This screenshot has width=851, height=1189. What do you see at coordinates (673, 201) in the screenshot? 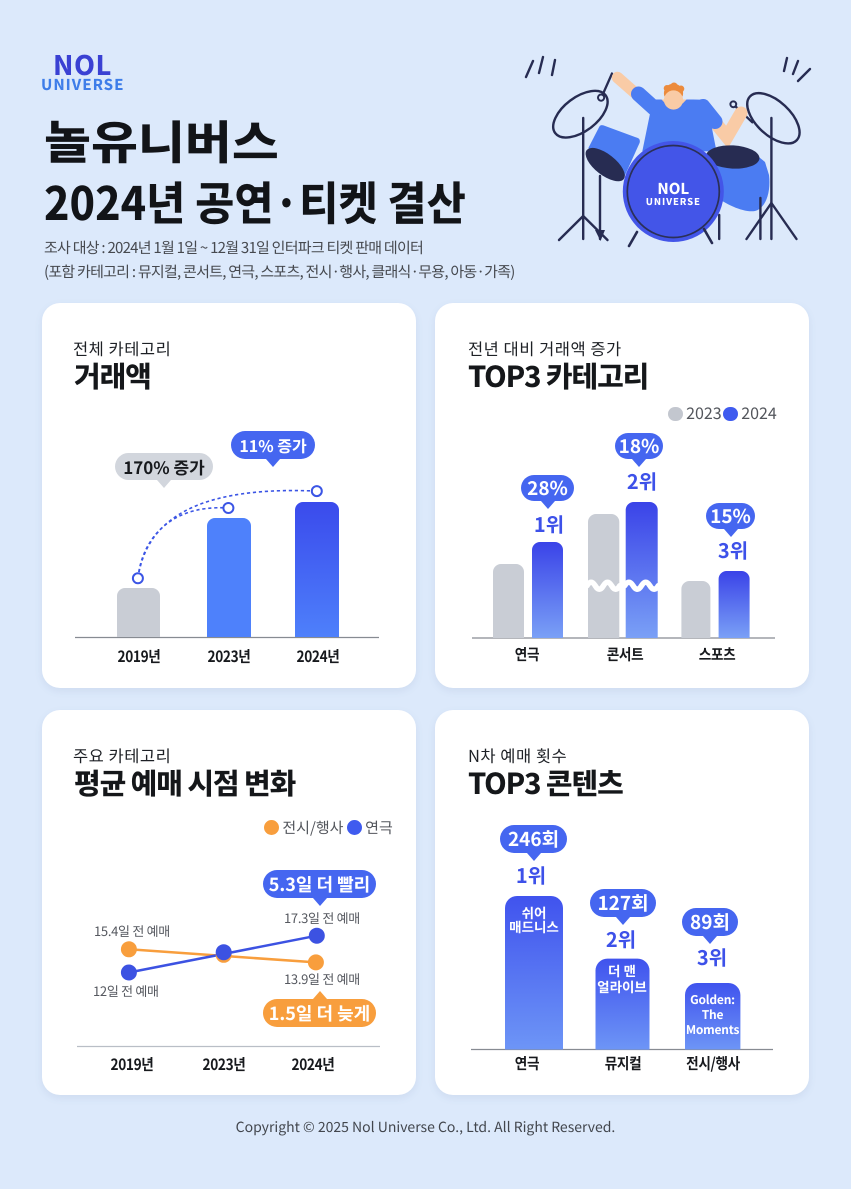
I see `svg-text: UNIVERSE` at bounding box center [673, 201].